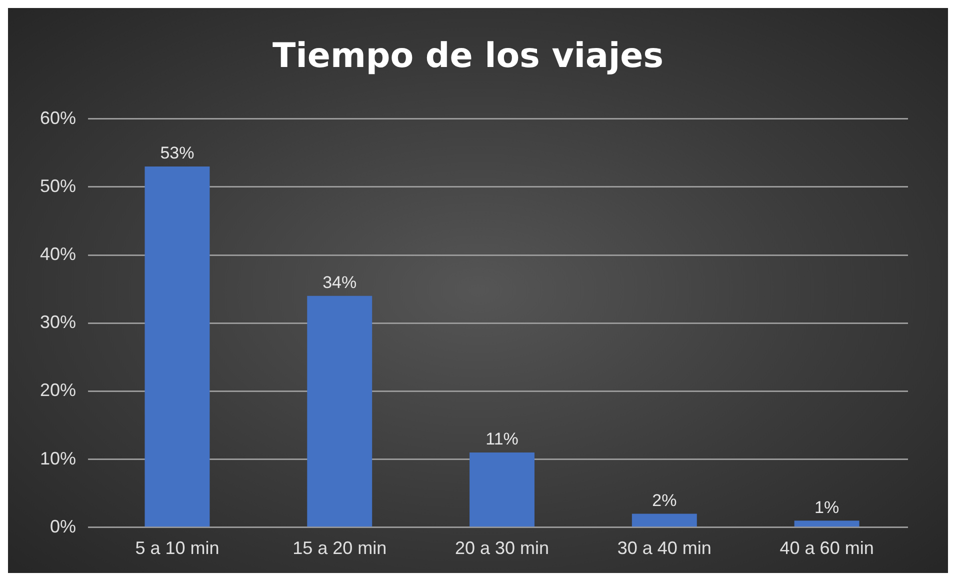 The width and height of the screenshot is (958, 581). What do you see at coordinates (827, 548) in the screenshot?
I see `x-tick-label: 40 a 60 min` at bounding box center [827, 548].